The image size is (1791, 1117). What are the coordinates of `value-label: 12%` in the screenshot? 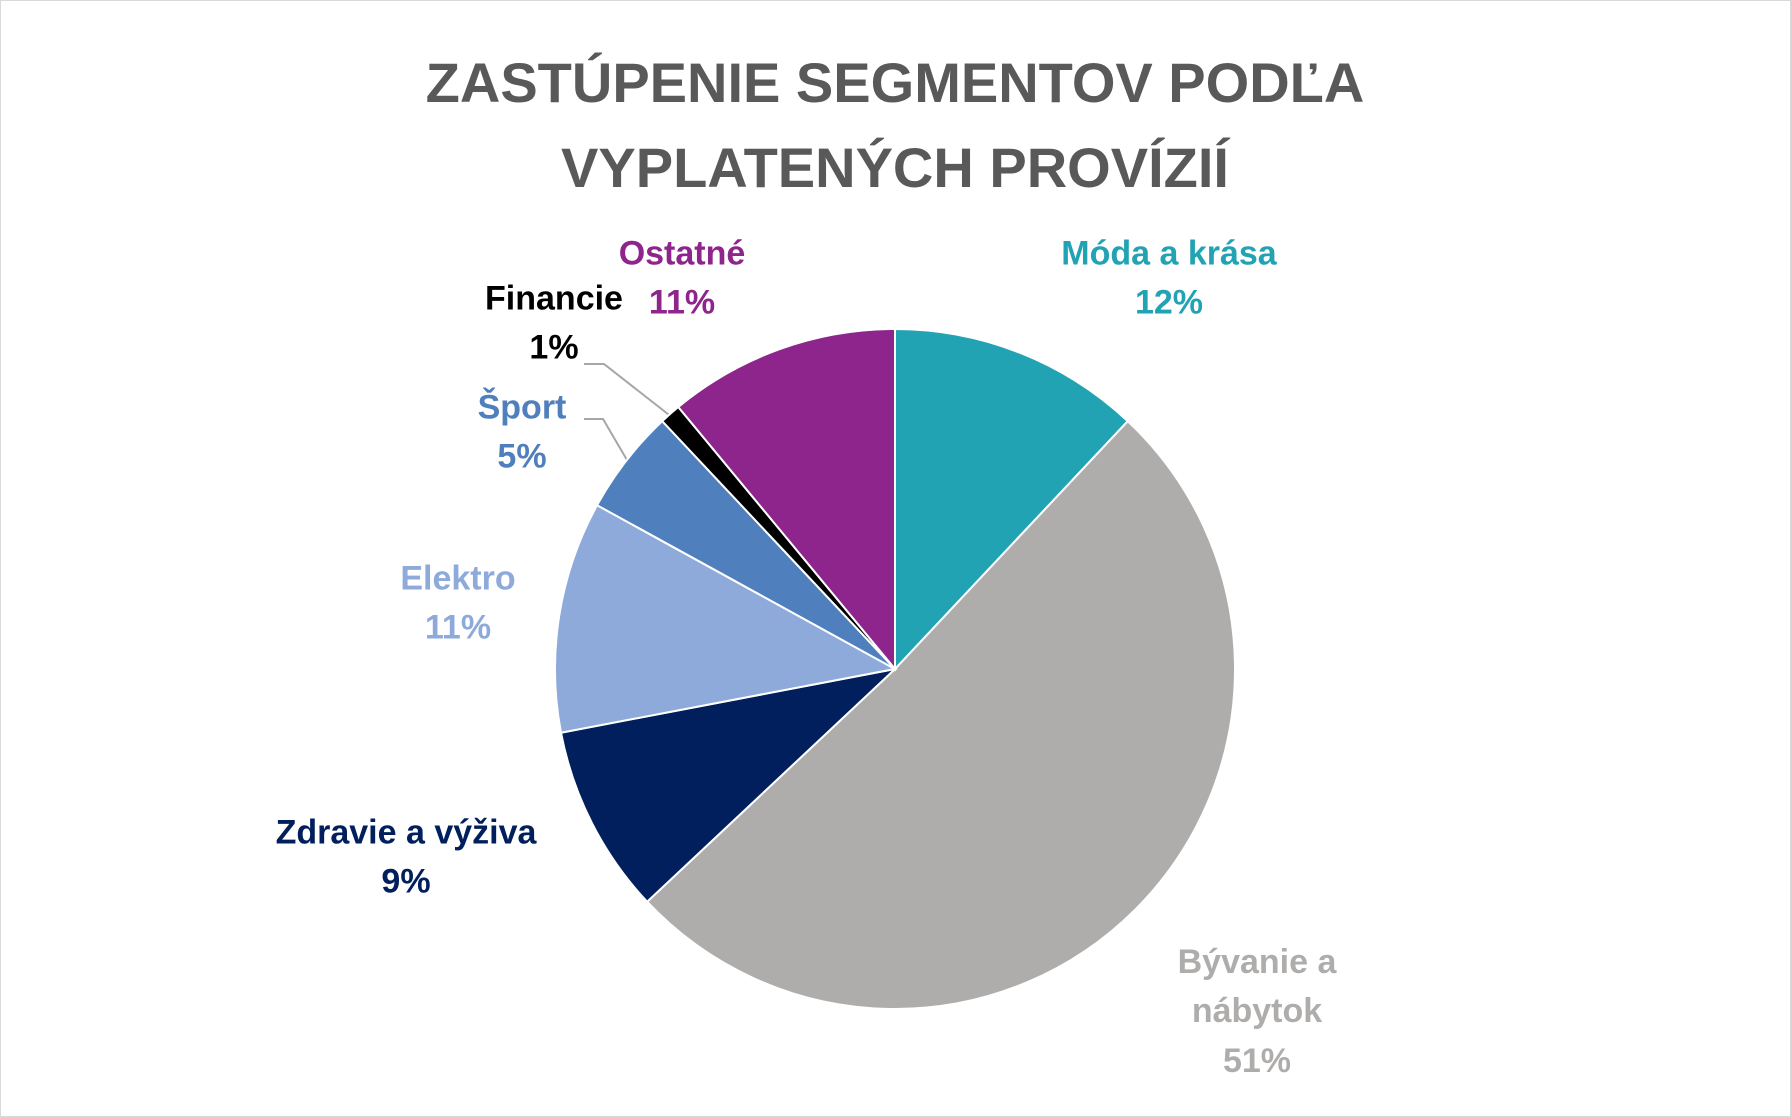 It's located at (1169, 303).